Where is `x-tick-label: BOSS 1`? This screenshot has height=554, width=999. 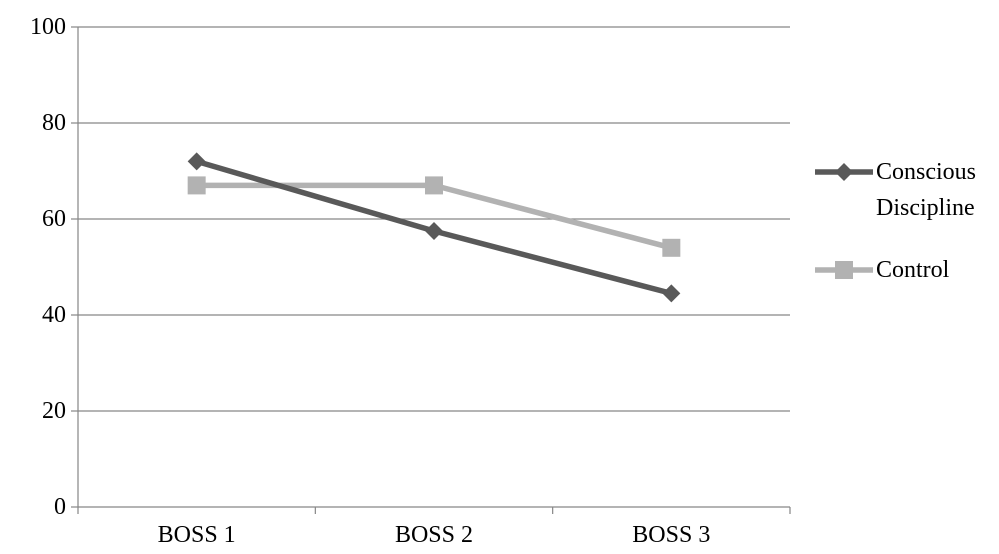 x-tick-label: BOSS 1 is located at coordinates (197, 535).